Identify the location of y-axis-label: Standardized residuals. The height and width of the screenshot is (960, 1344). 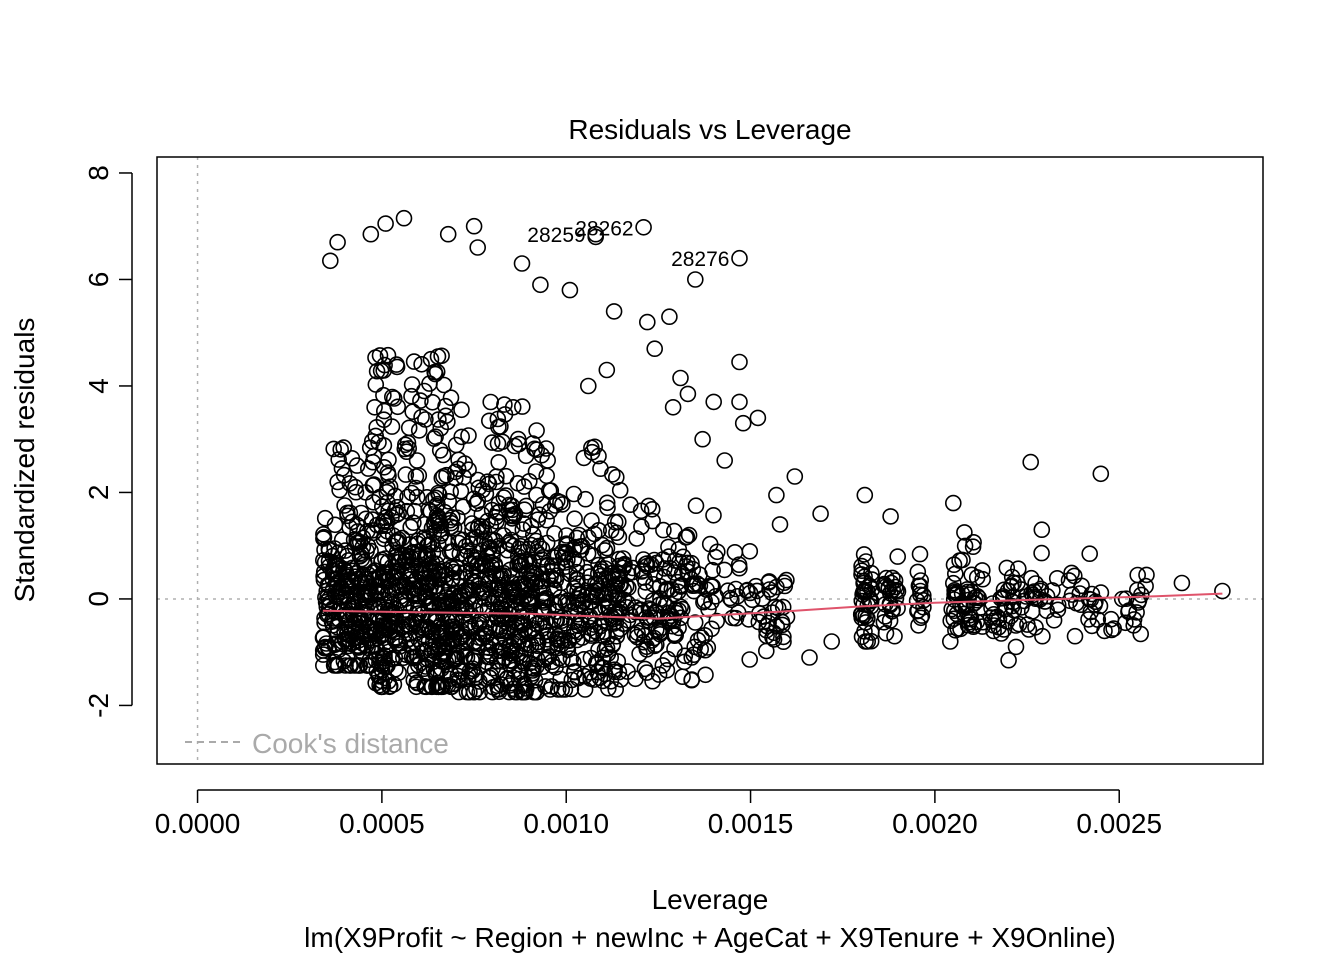
(24, 460).